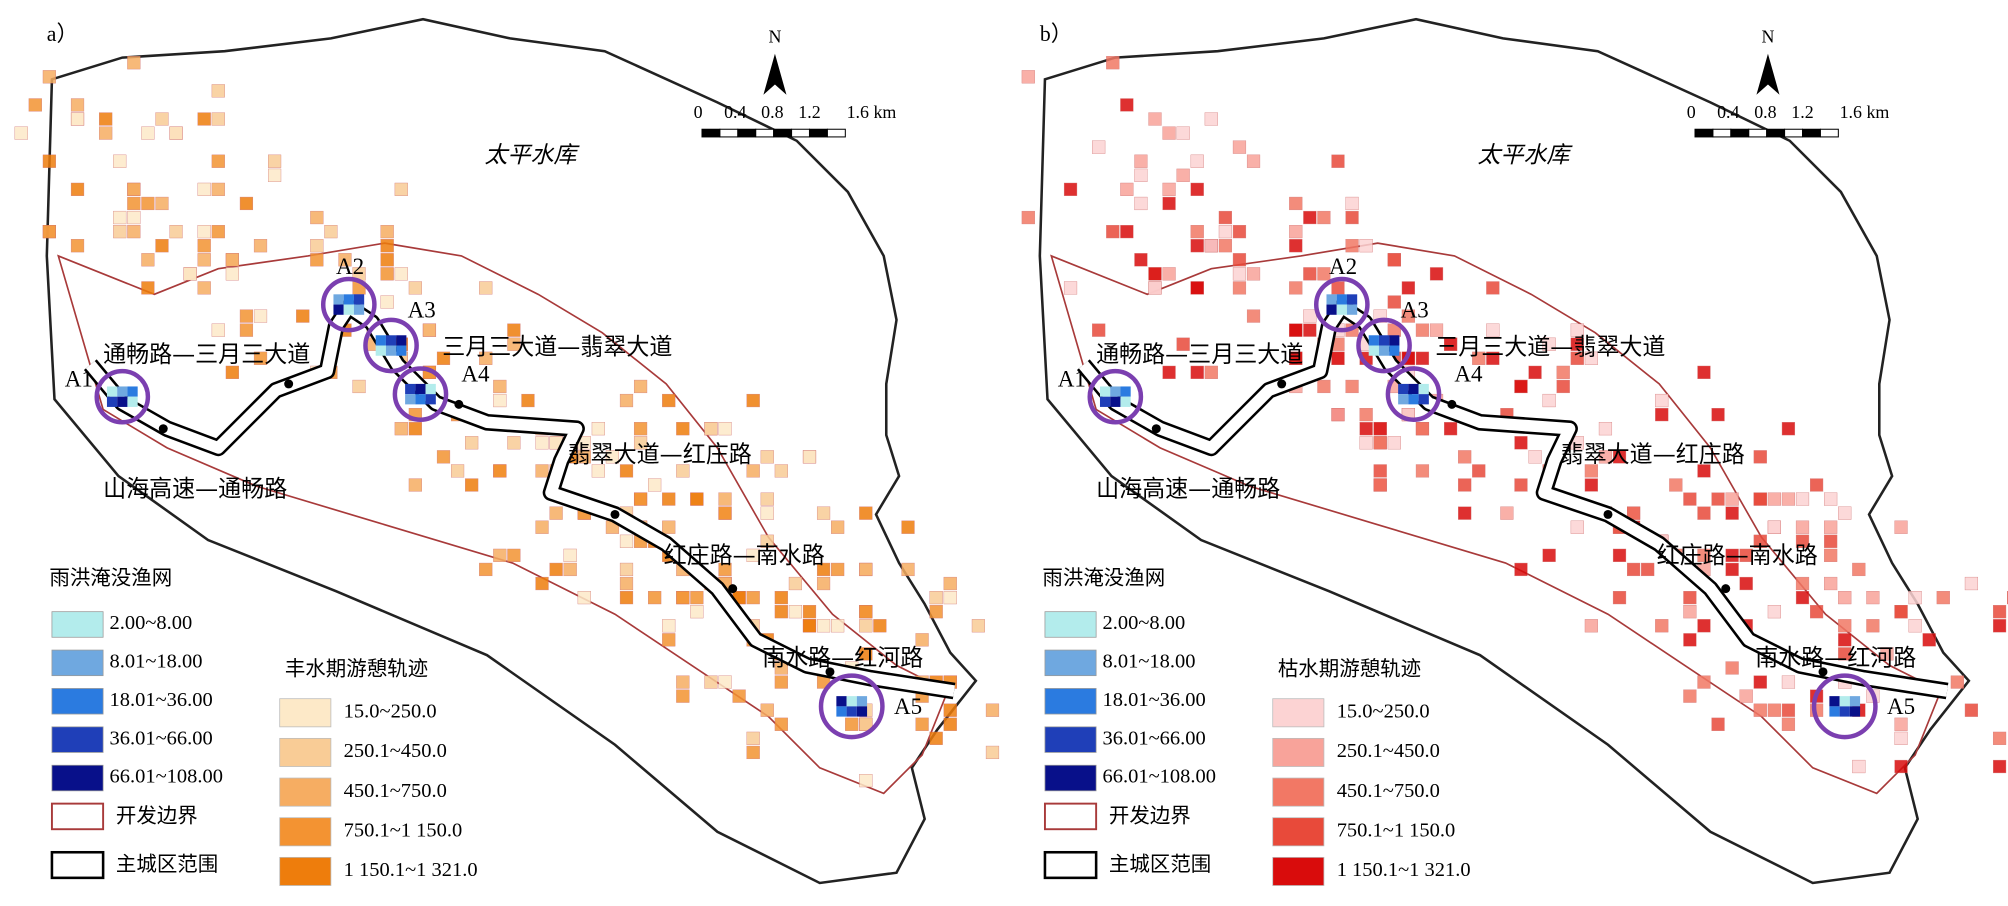 This screenshot has width=2008, height=906. What do you see at coordinates (774, 36) in the screenshot?
I see `north-label: N` at bounding box center [774, 36].